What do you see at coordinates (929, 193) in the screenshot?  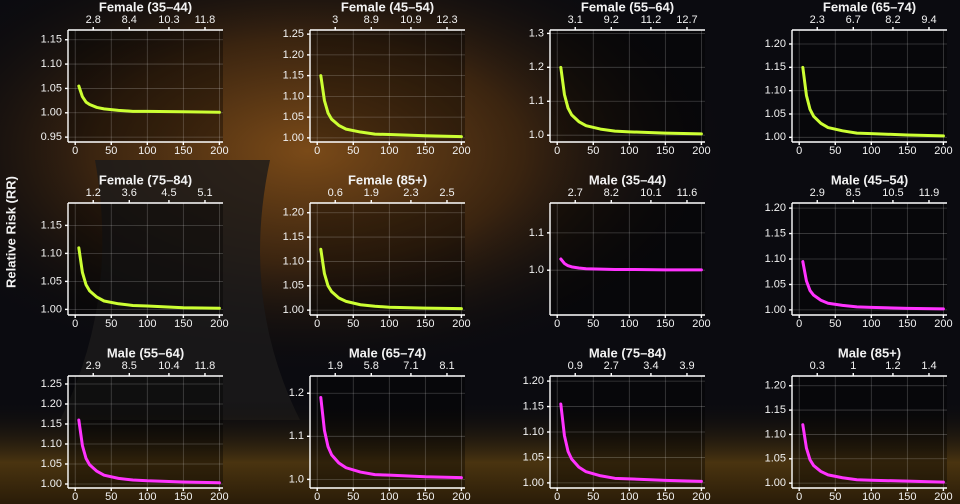 I see `x2-tick-label: 11.9` at bounding box center [929, 193].